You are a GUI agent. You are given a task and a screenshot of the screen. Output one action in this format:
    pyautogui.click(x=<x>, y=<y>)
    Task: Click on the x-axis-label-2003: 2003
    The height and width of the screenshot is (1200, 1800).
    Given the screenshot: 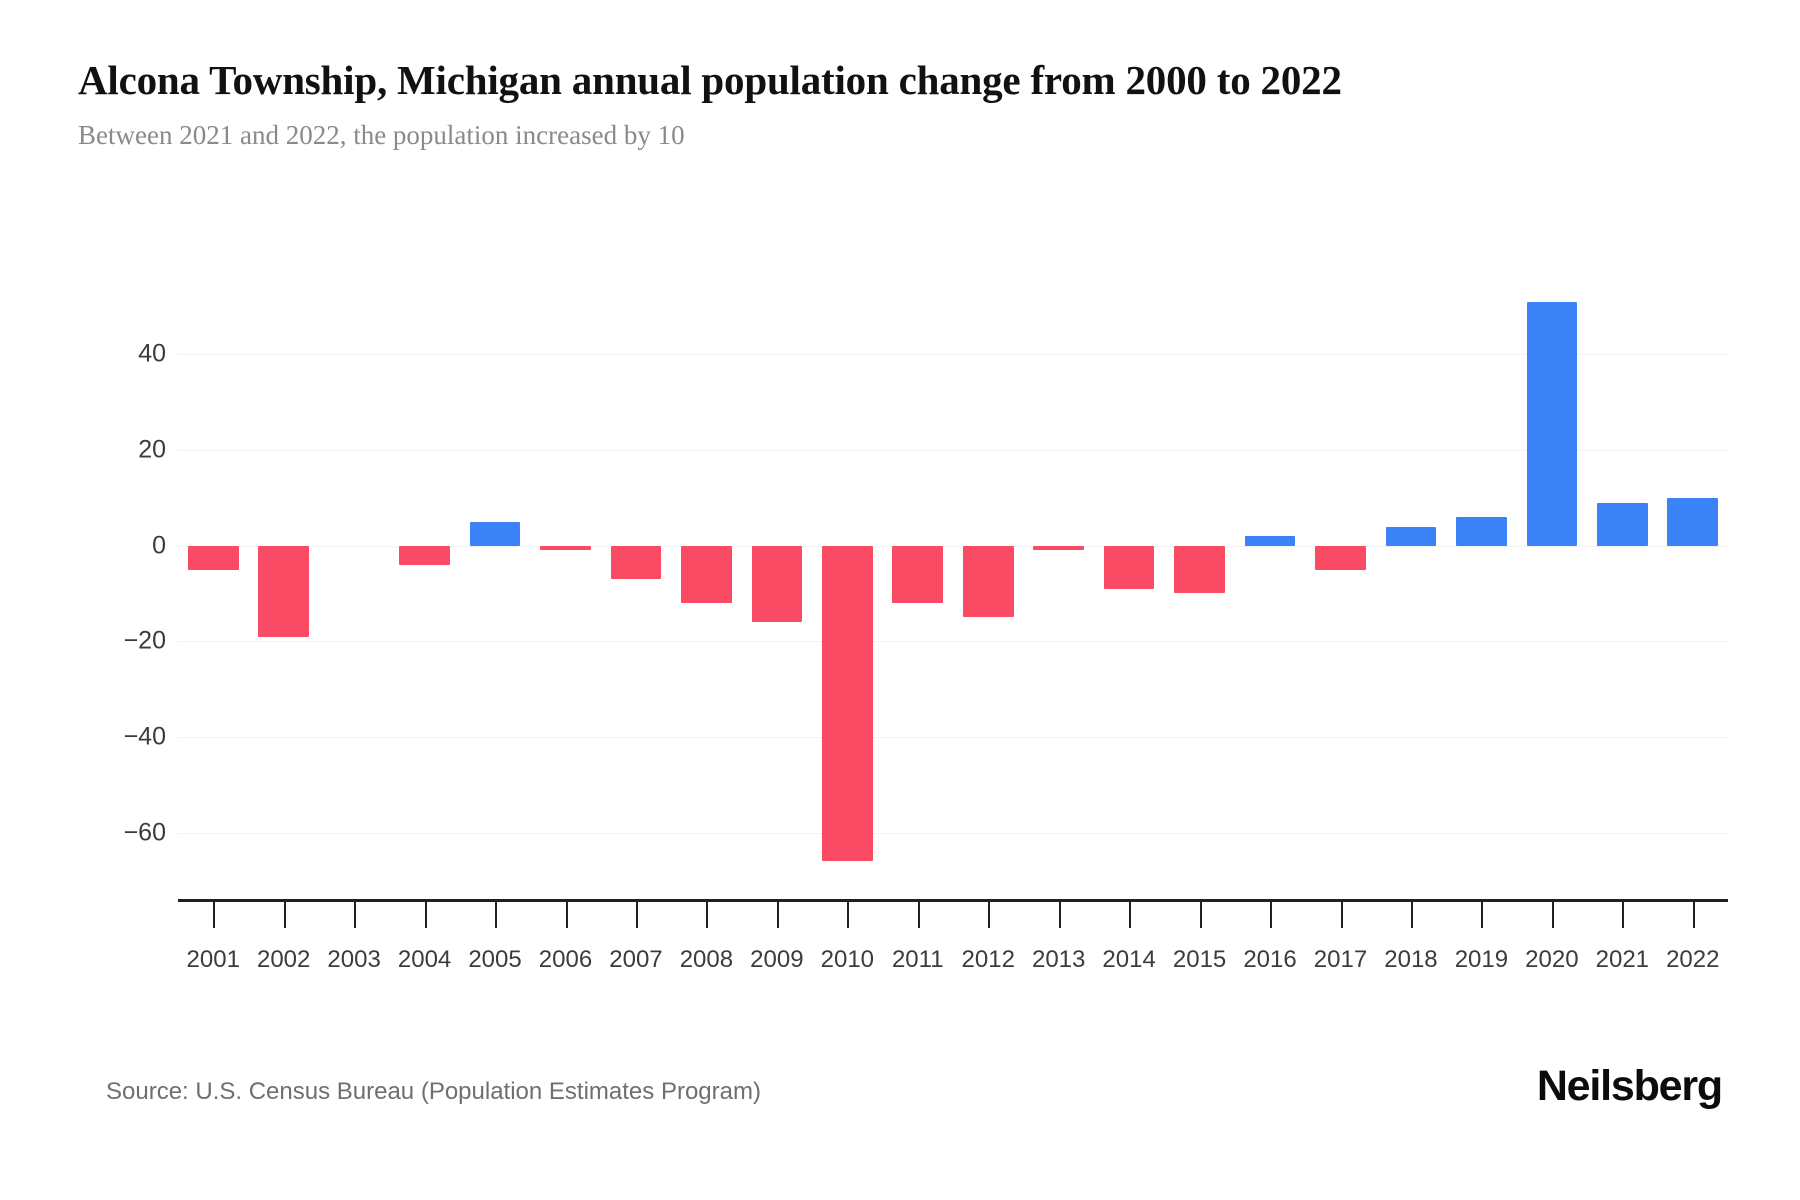 What is the action you would take?
    pyautogui.click(x=354, y=959)
    